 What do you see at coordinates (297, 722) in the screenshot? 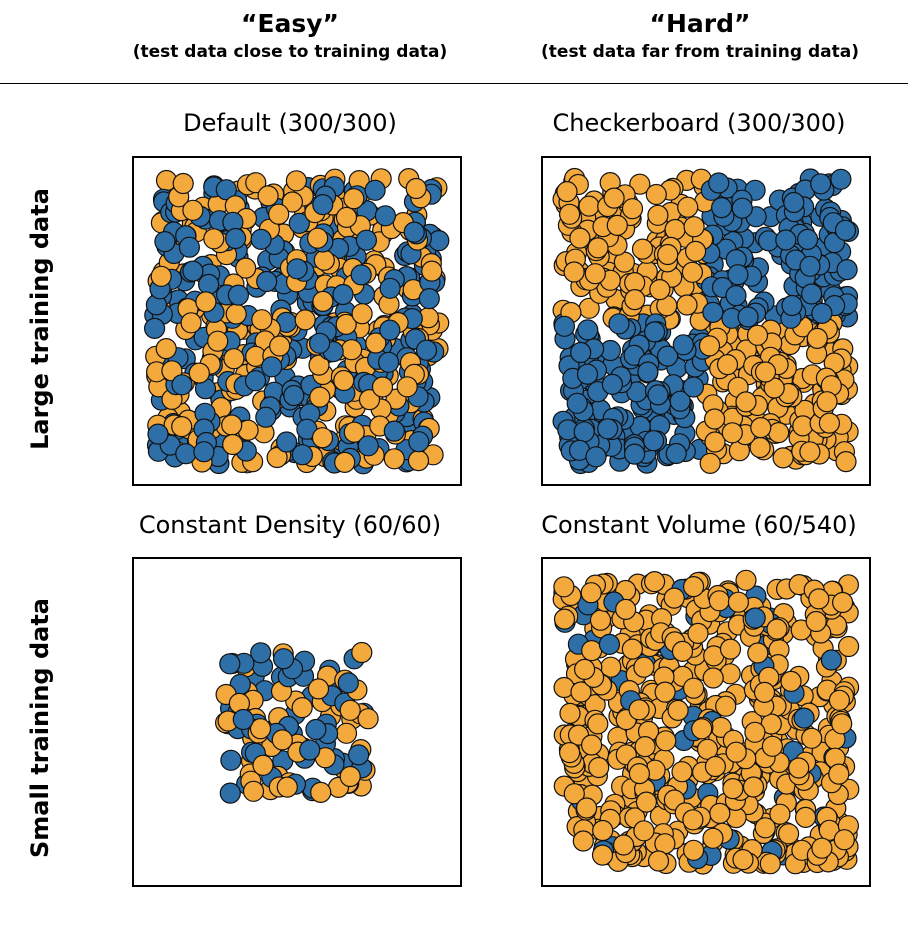
I see `scatter-plot-constant-density` at bounding box center [297, 722].